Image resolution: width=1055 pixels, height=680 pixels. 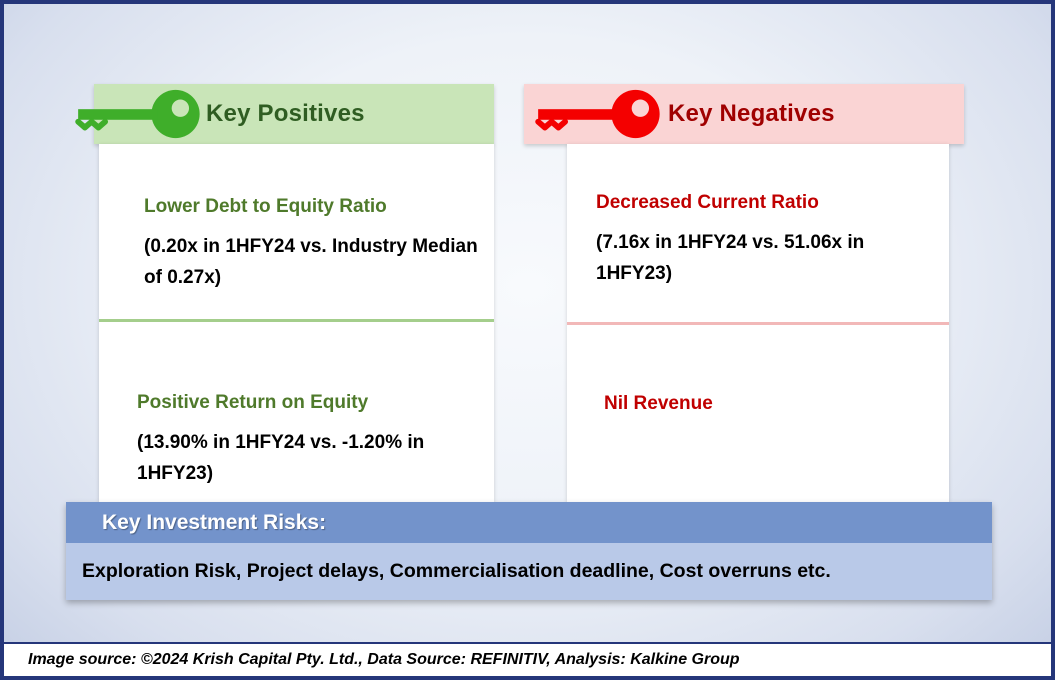 What do you see at coordinates (658, 403) in the screenshot?
I see `negative-item-2-title: Nil Revenue` at bounding box center [658, 403].